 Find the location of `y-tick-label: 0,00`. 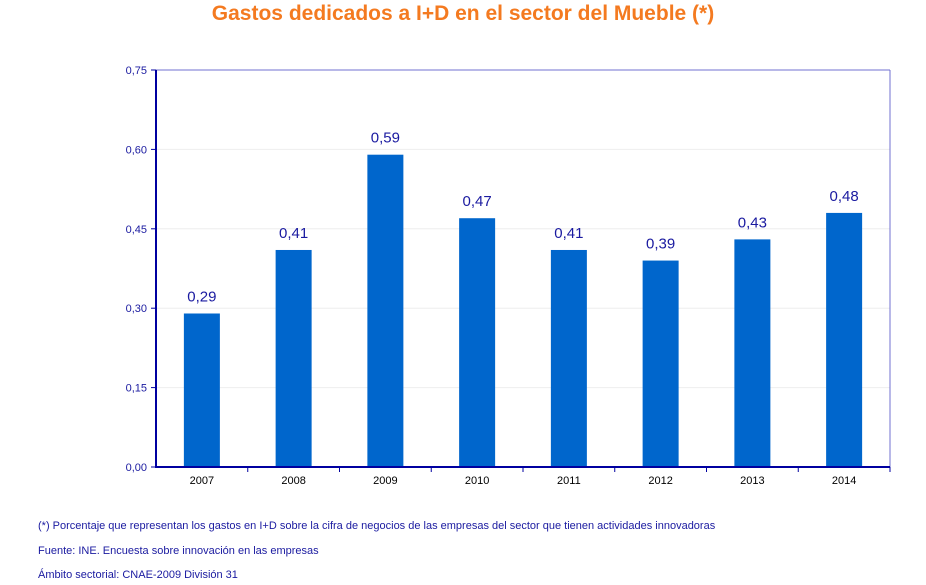

y-tick-label: 0,00 is located at coordinates (136, 468).